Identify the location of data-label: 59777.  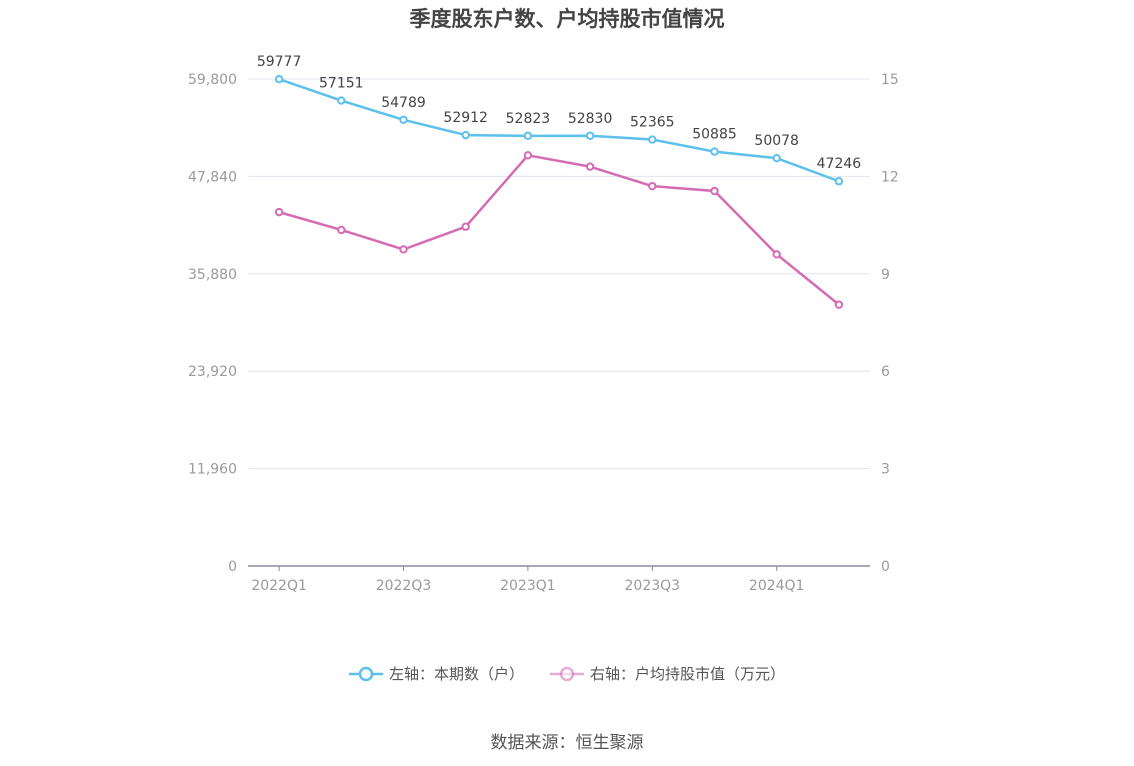
(279, 62).